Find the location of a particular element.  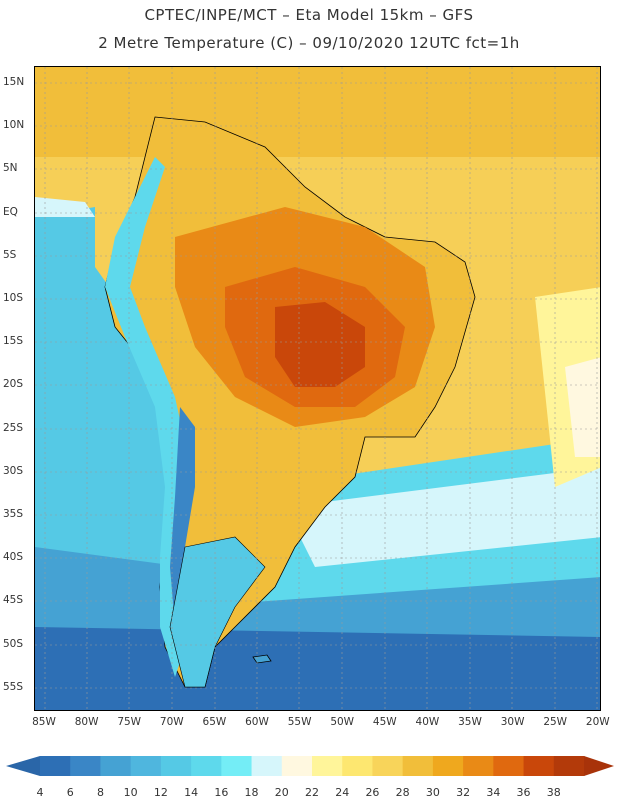

legend-over-arrow is located at coordinates (599, 766).